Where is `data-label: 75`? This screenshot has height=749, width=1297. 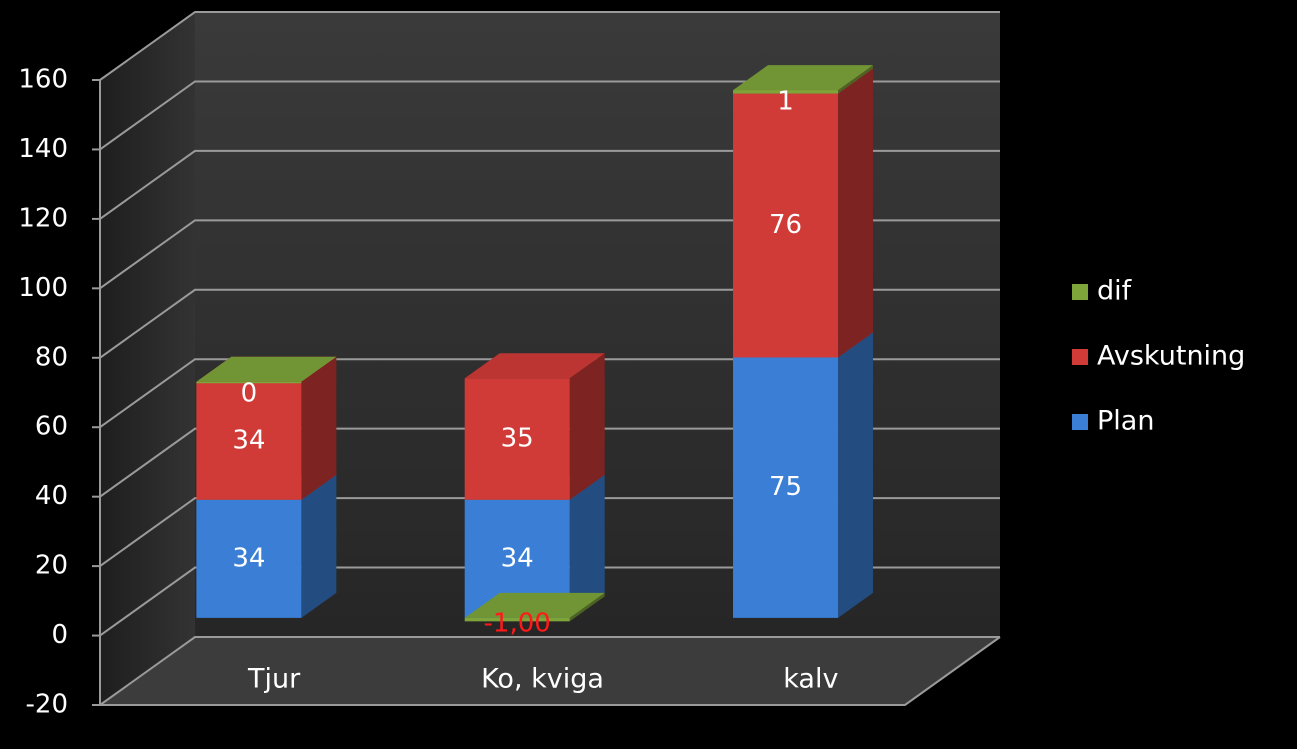 data-label: 75 is located at coordinates (785, 487).